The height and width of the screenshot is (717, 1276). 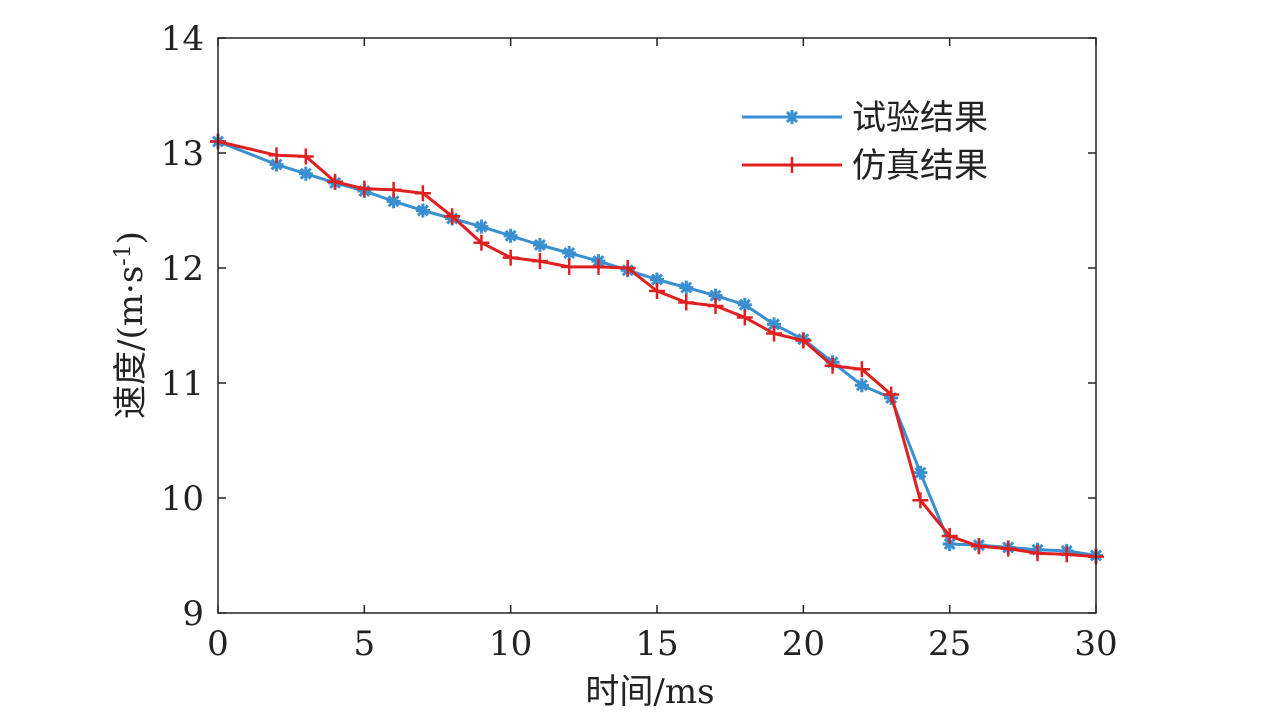 What do you see at coordinates (803, 644) in the screenshot?
I see `x-tick-label: 20` at bounding box center [803, 644].